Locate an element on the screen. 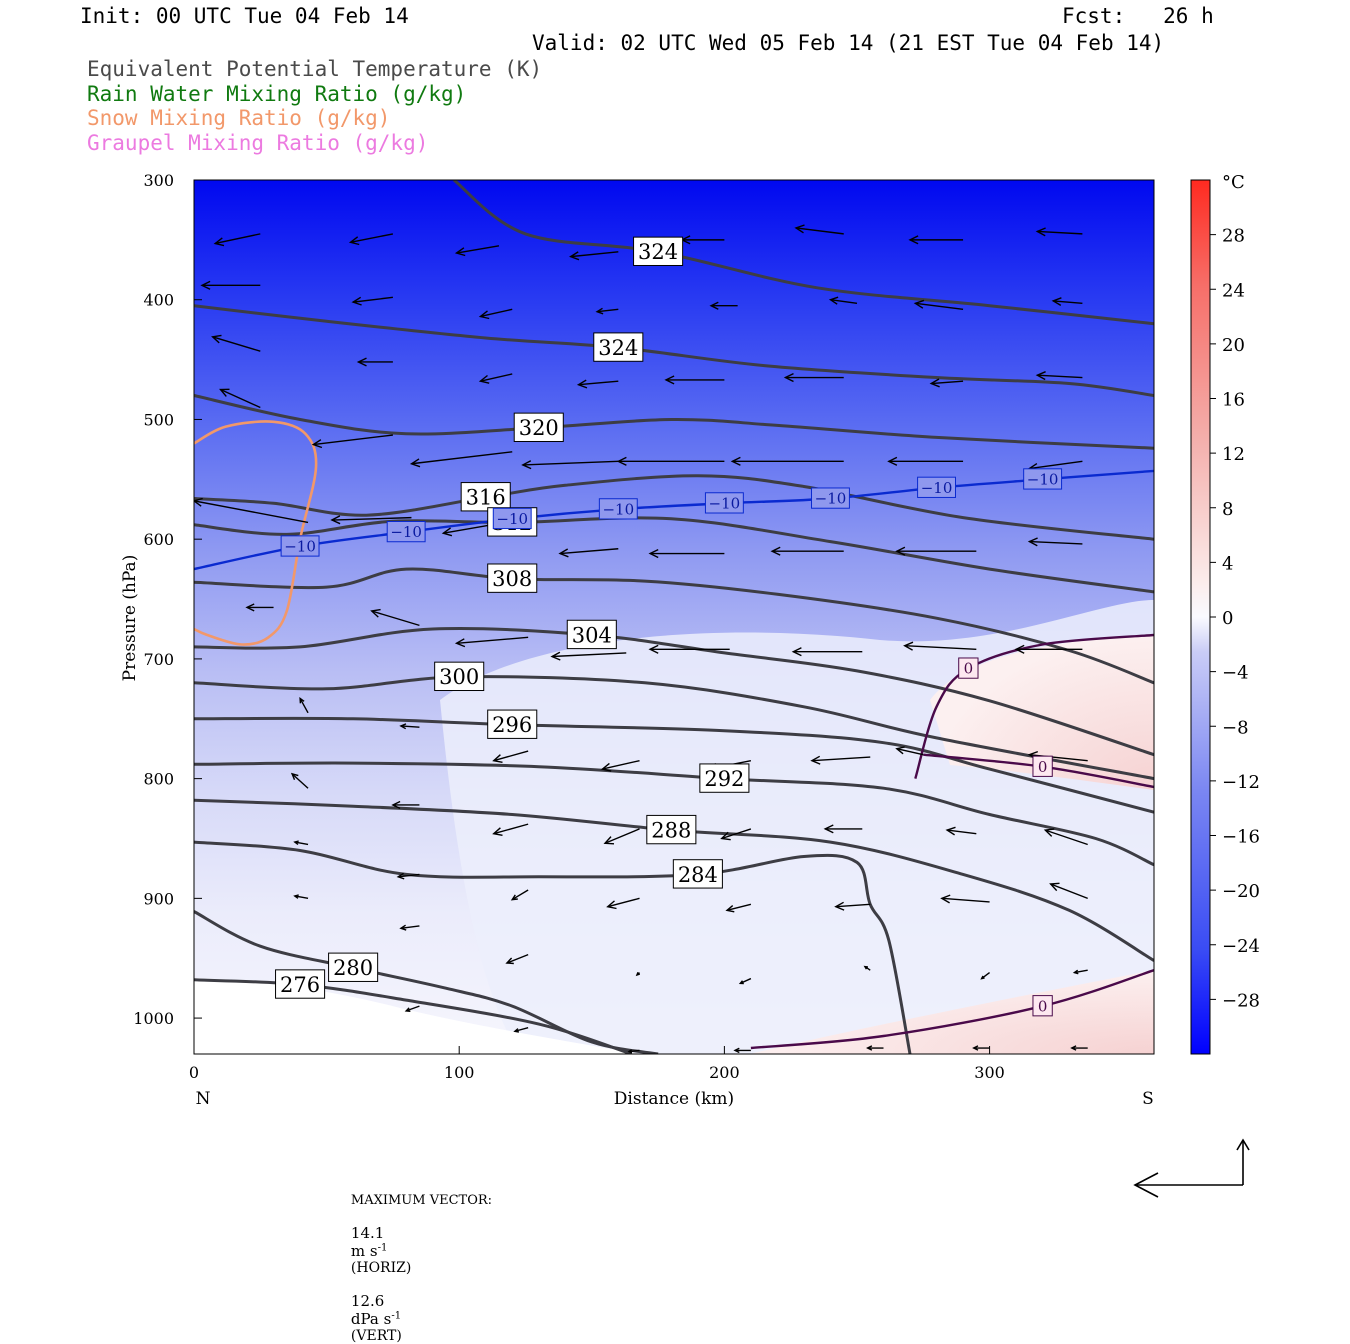  vert-tag: (VERT) is located at coordinates (376, 1336).